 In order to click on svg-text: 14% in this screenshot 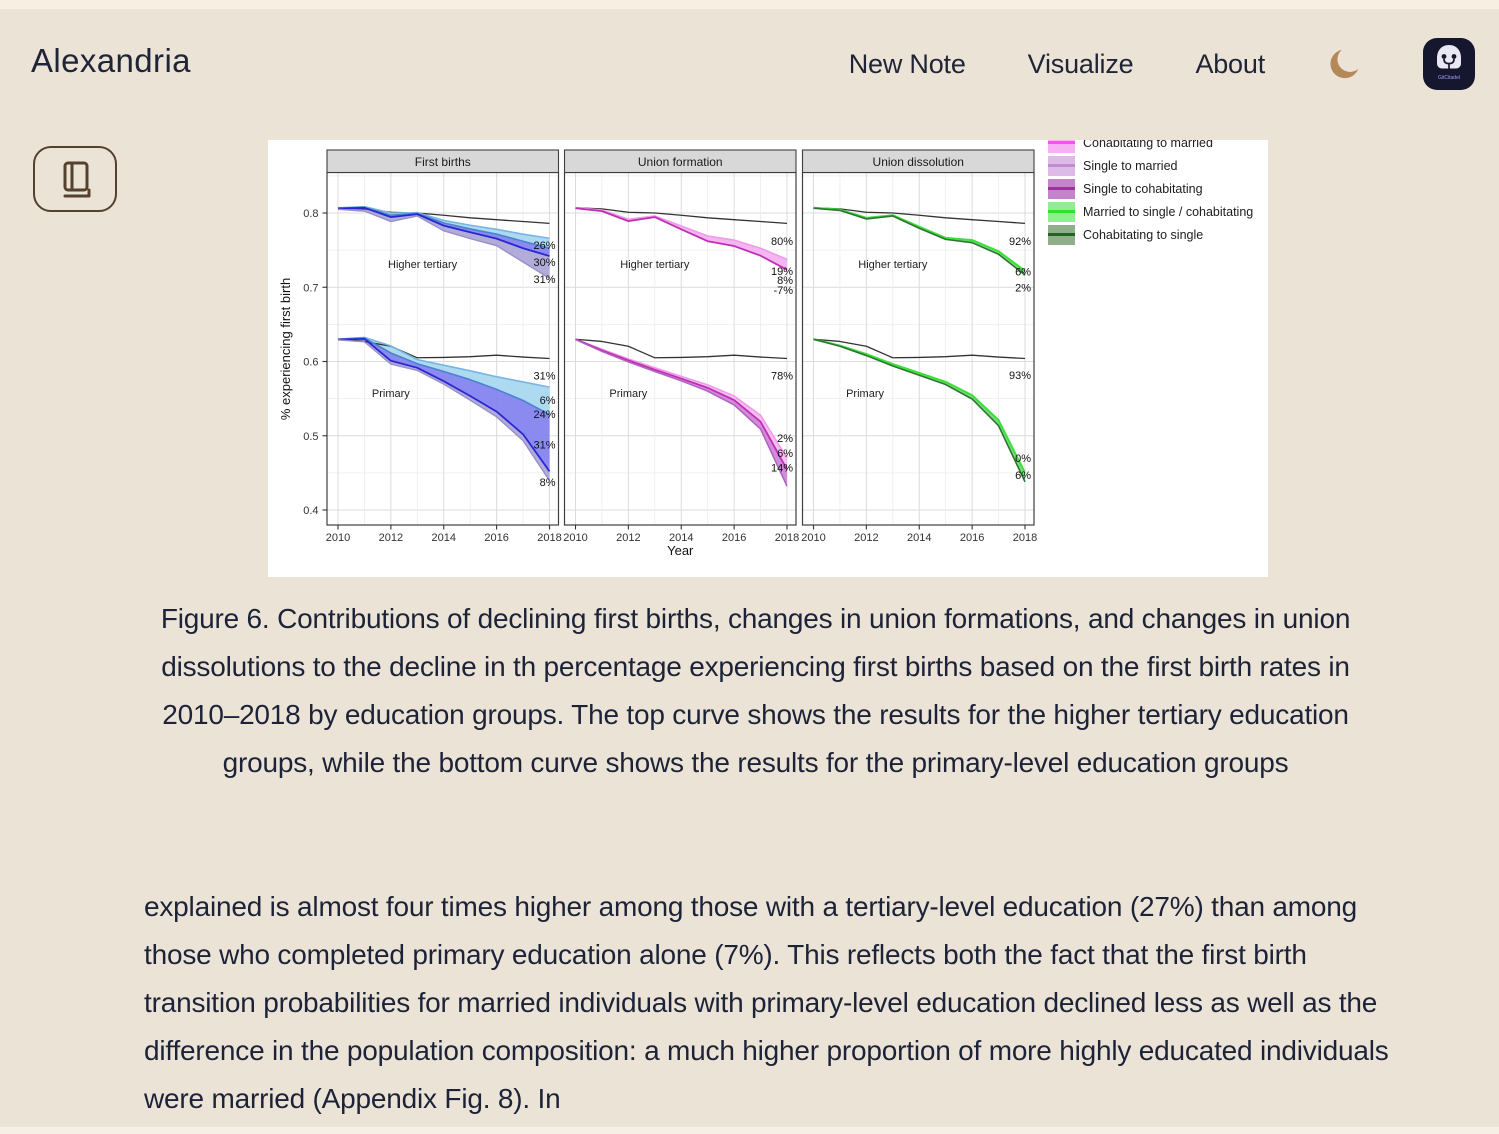, I will do `click(782, 469)`.